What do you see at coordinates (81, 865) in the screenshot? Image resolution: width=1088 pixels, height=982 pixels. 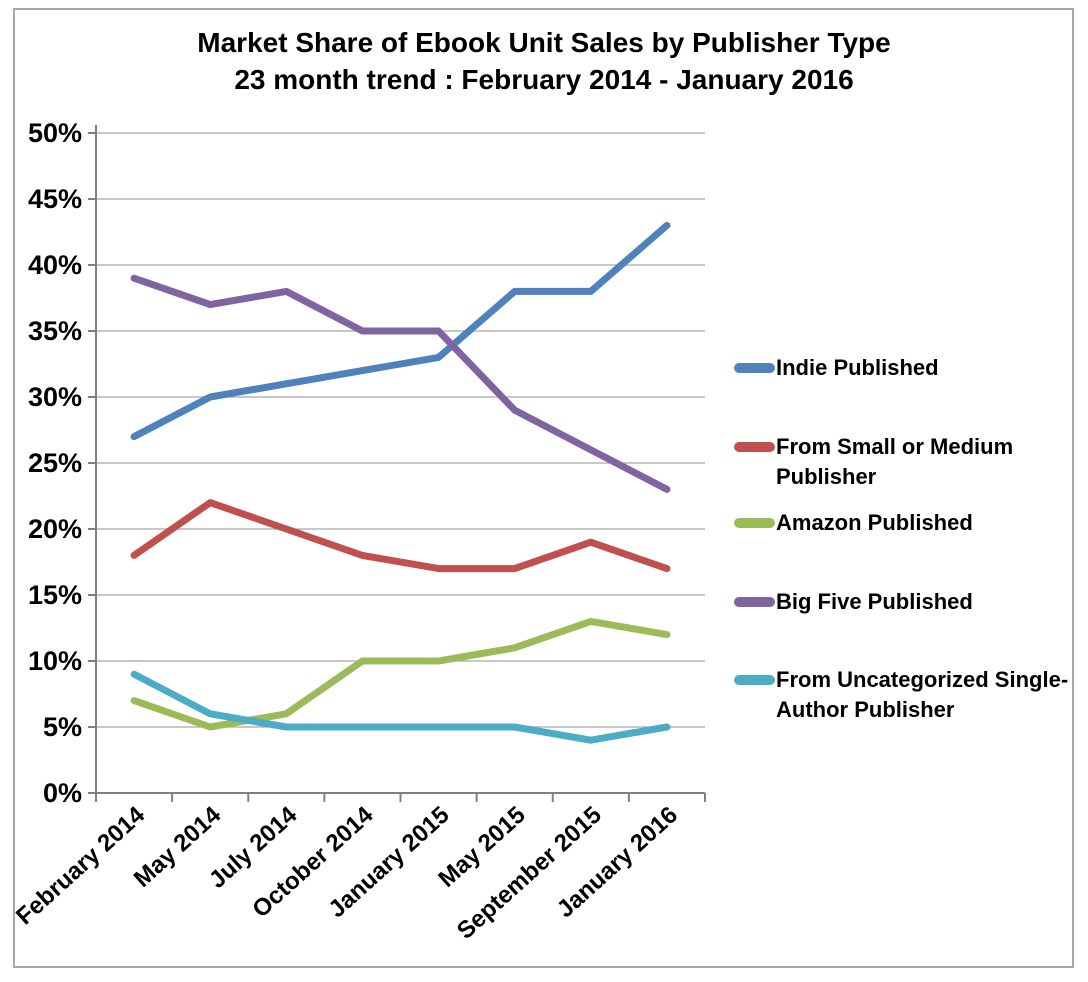 I see `x-axis-tick-label: February 2014` at bounding box center [81, 865].